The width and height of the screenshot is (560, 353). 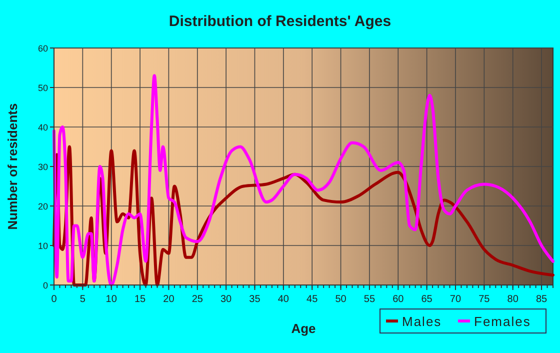 What do you see at coordinates (43, 49) in the screenshot?
I see `y-tick-label: 60` at bounding box center [43, 49].